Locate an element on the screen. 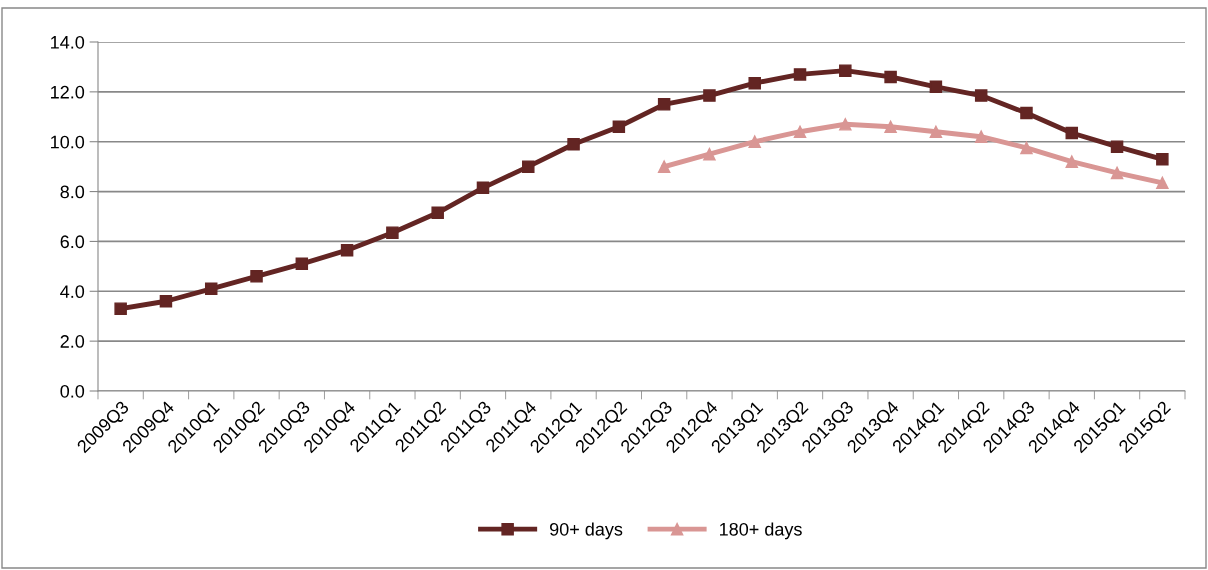  y-tick-label: 2.0 is located at coordinates (72, 341).